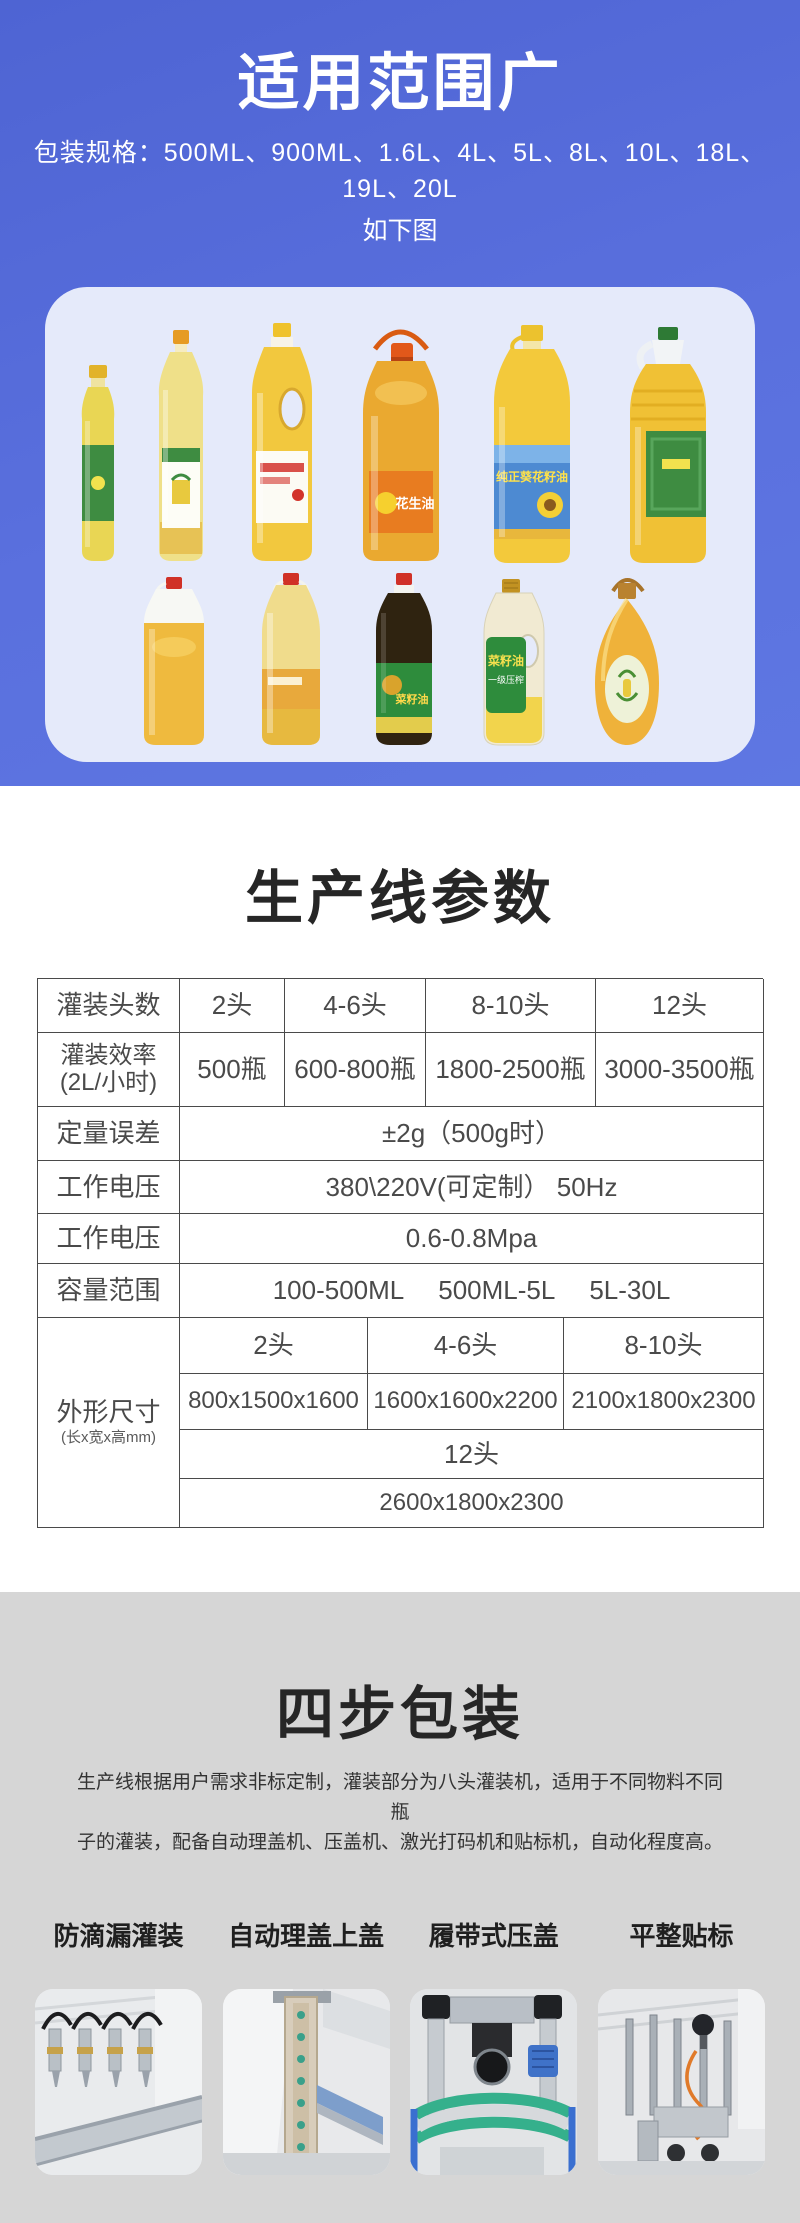 The height and width of the screenshot is (2223, 800). What do you see at coordinates (532, 444) in the screenshot?
I see `sunflower-oil-bottle-image: 纯正葵花籽油` at bounding box center [532, 444].